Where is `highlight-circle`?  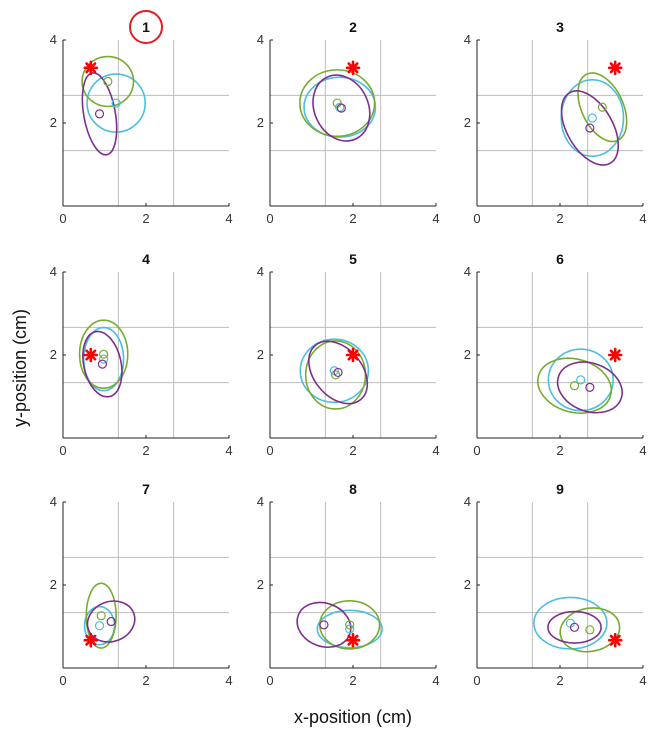 highlight-circle is located at coordinates (146, 27).